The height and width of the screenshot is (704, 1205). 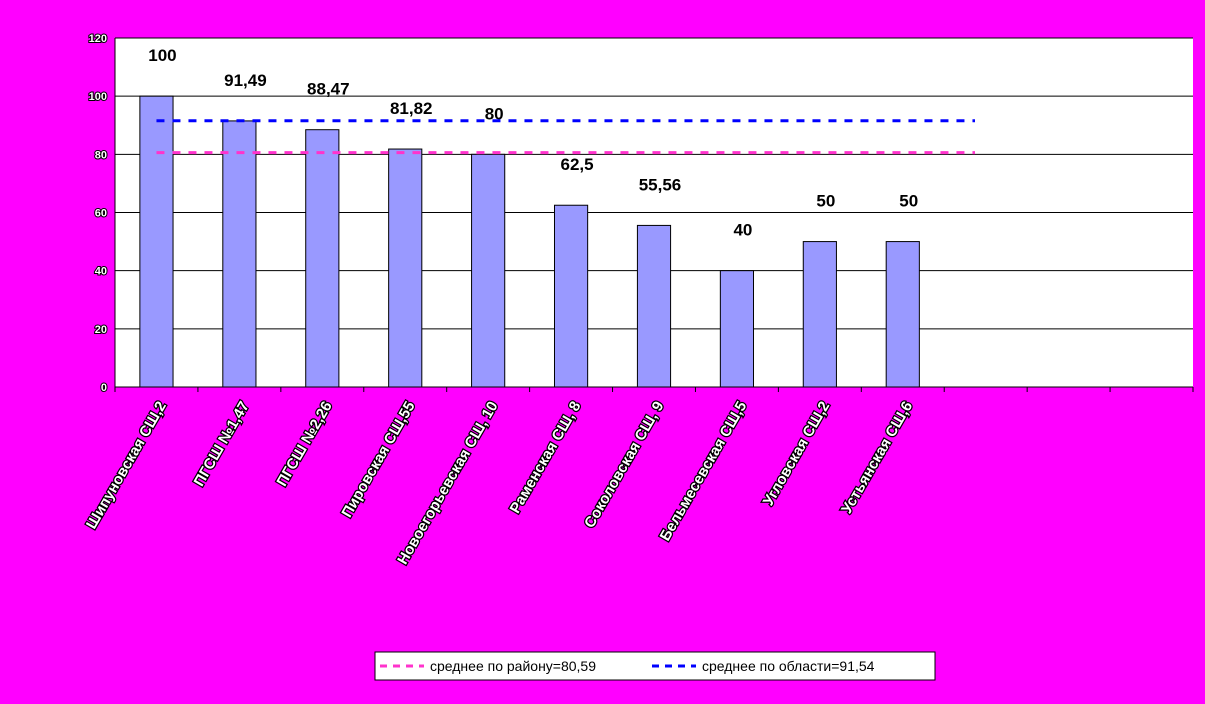 What do you see at coordinates (222, 444) in the screenshot?
I see `x-tick-label: ПГСШ №1,47` at bounding box center [222, 444].